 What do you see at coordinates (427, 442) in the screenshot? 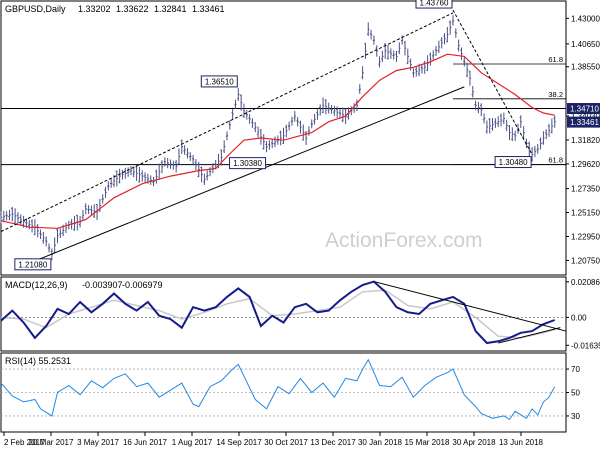
I see `x-tick-label: 15 Mar 2018` at bounding box center [427, 442].